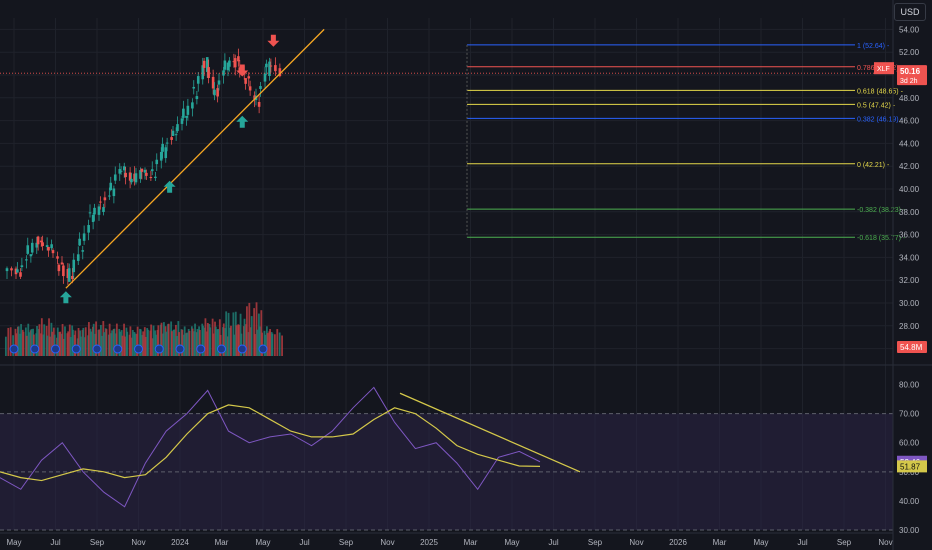 The width and height of the screenshot is (932, 550). What do you see at coordinates (909, 143) in the screenshot?
I see `price-tick-label: 44.00` at bounding box center [909, 143].